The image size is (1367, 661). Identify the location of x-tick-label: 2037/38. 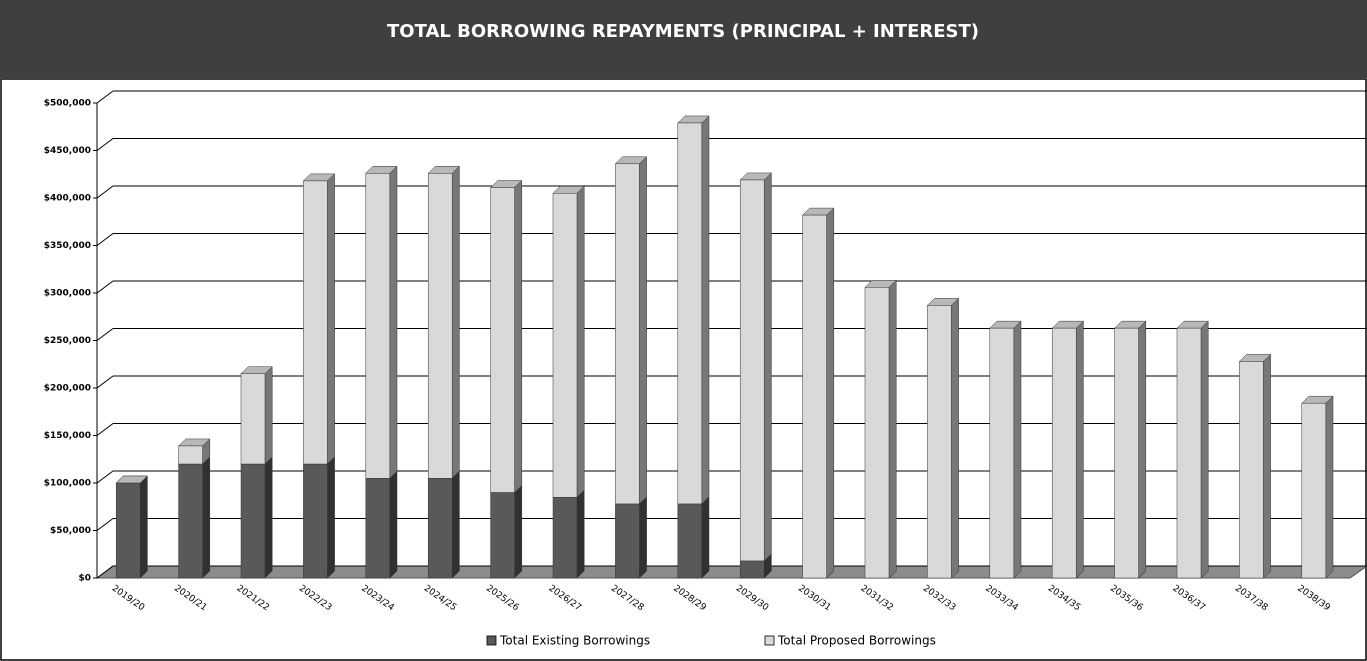
(1251, 599).